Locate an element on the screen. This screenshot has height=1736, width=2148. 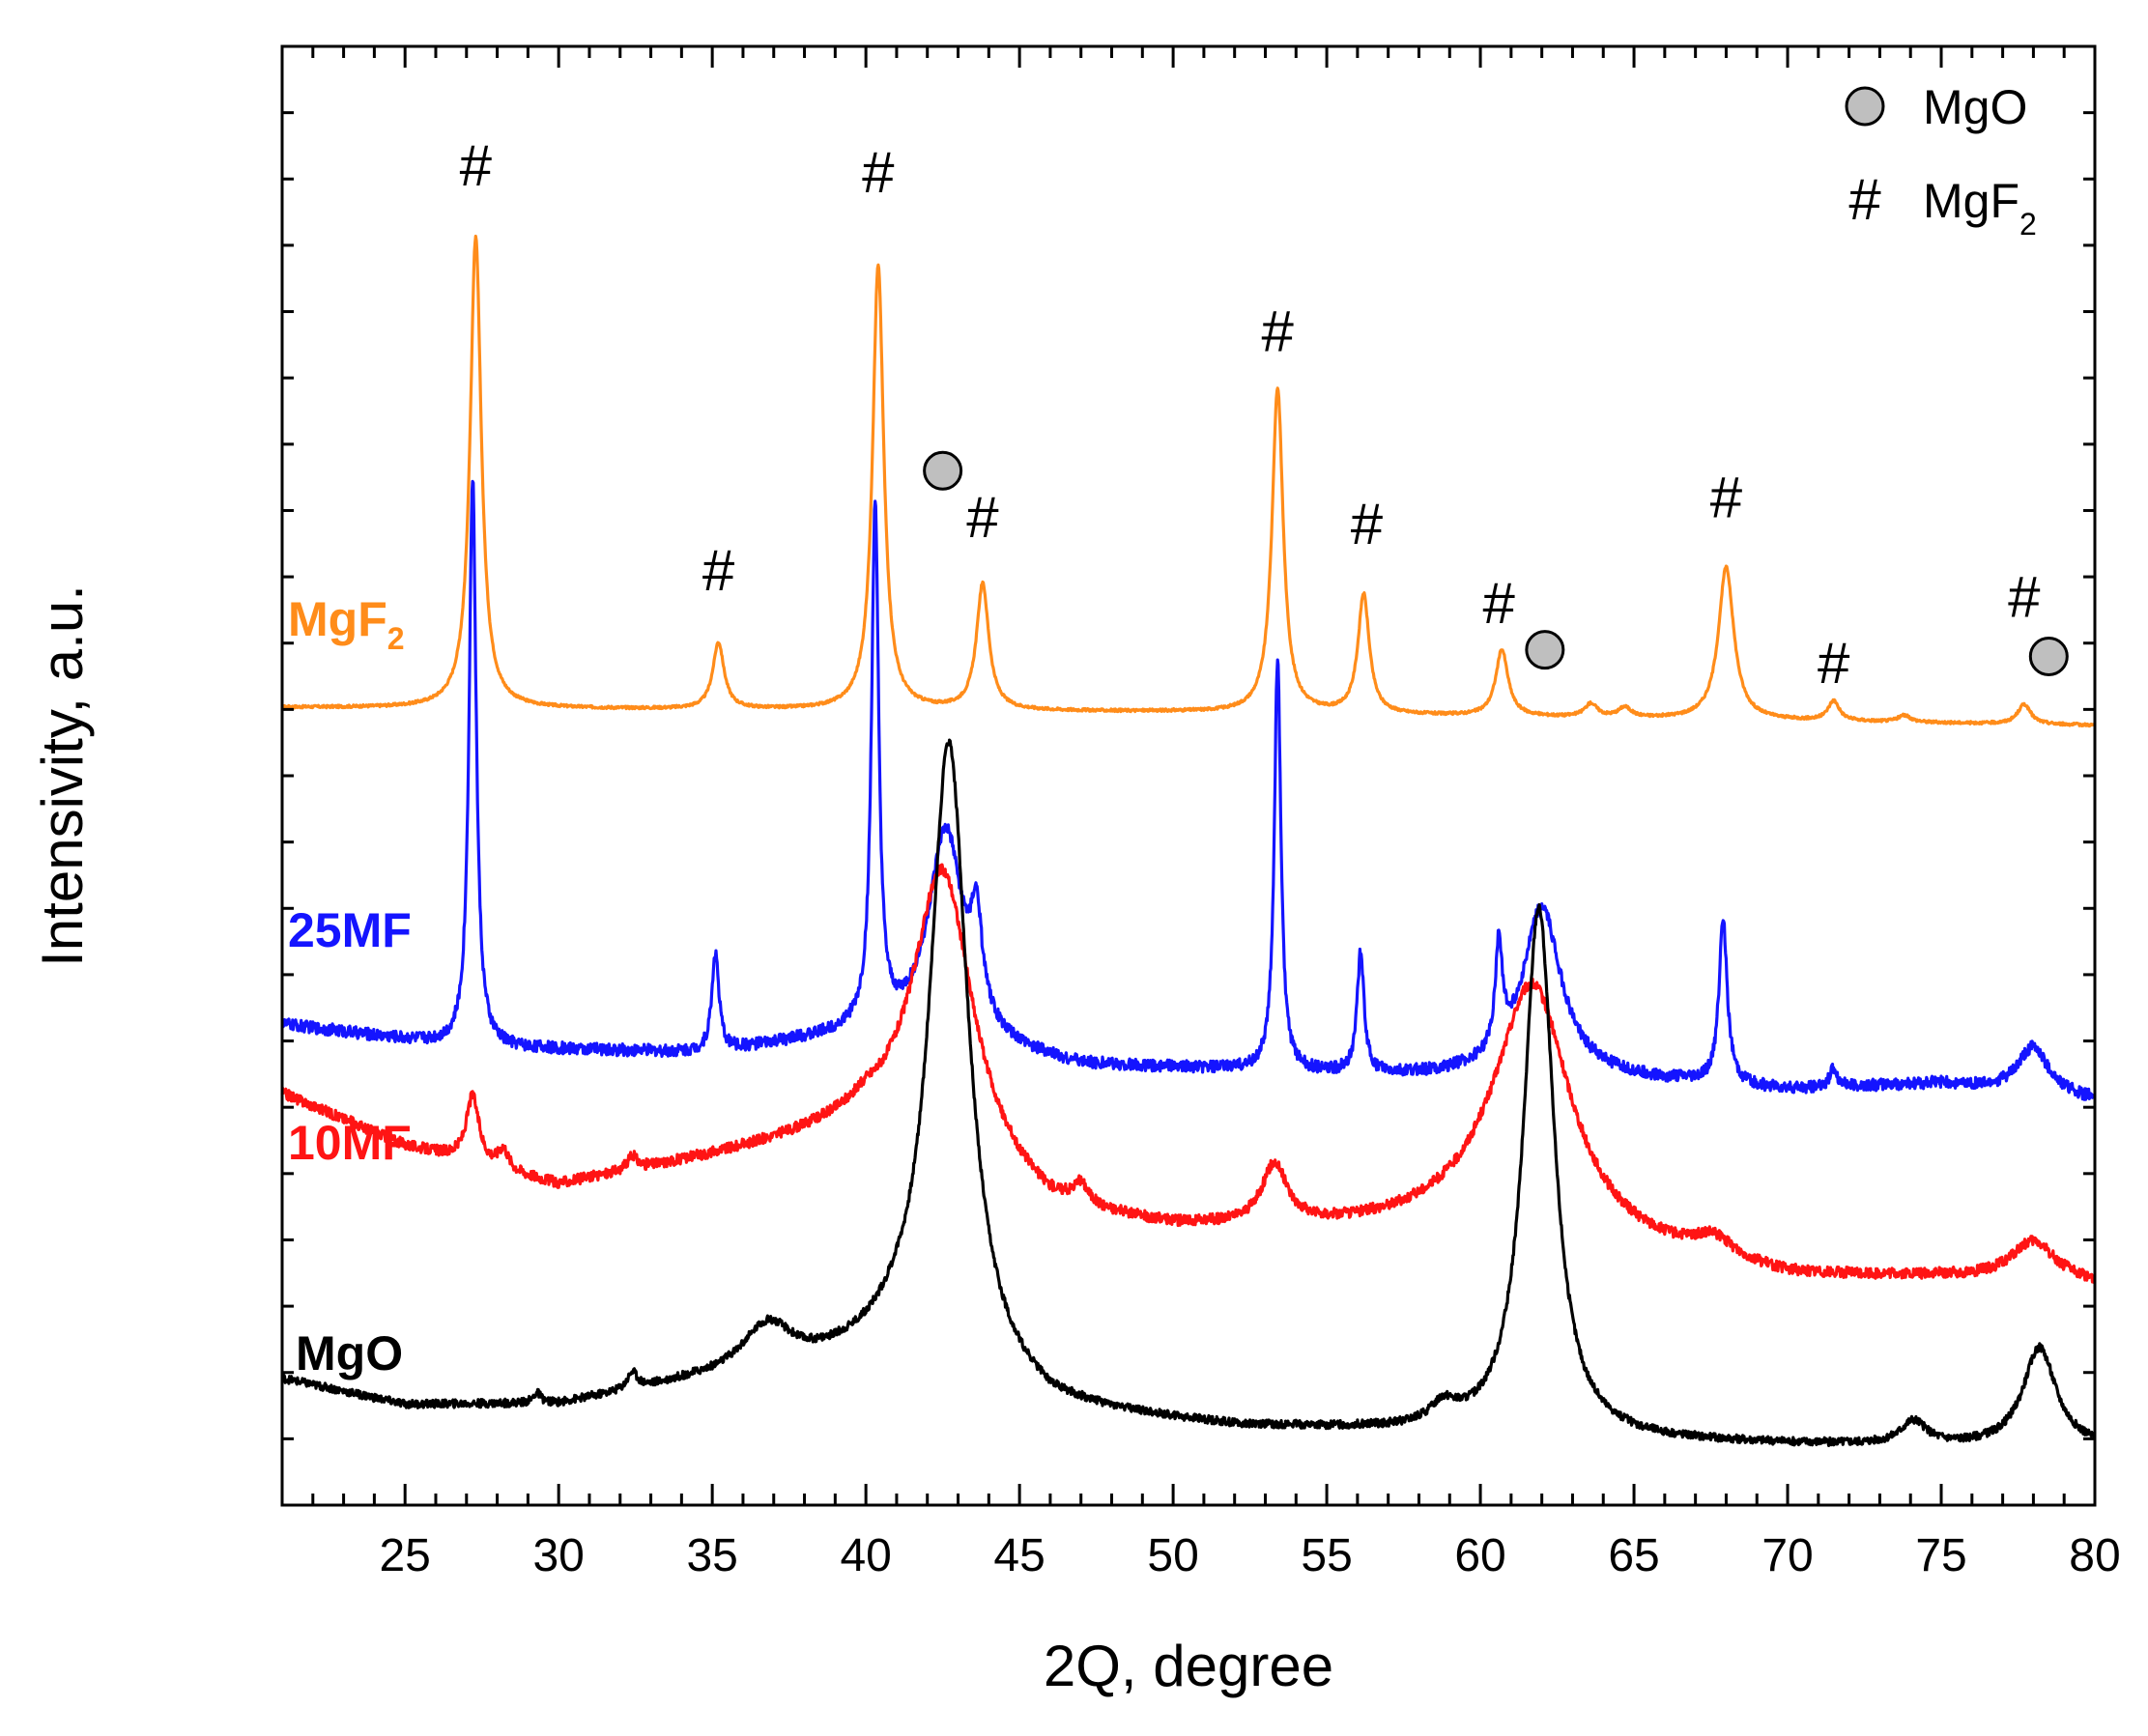
x-tick-label: 55 is located at coordinates (1327, 1555).